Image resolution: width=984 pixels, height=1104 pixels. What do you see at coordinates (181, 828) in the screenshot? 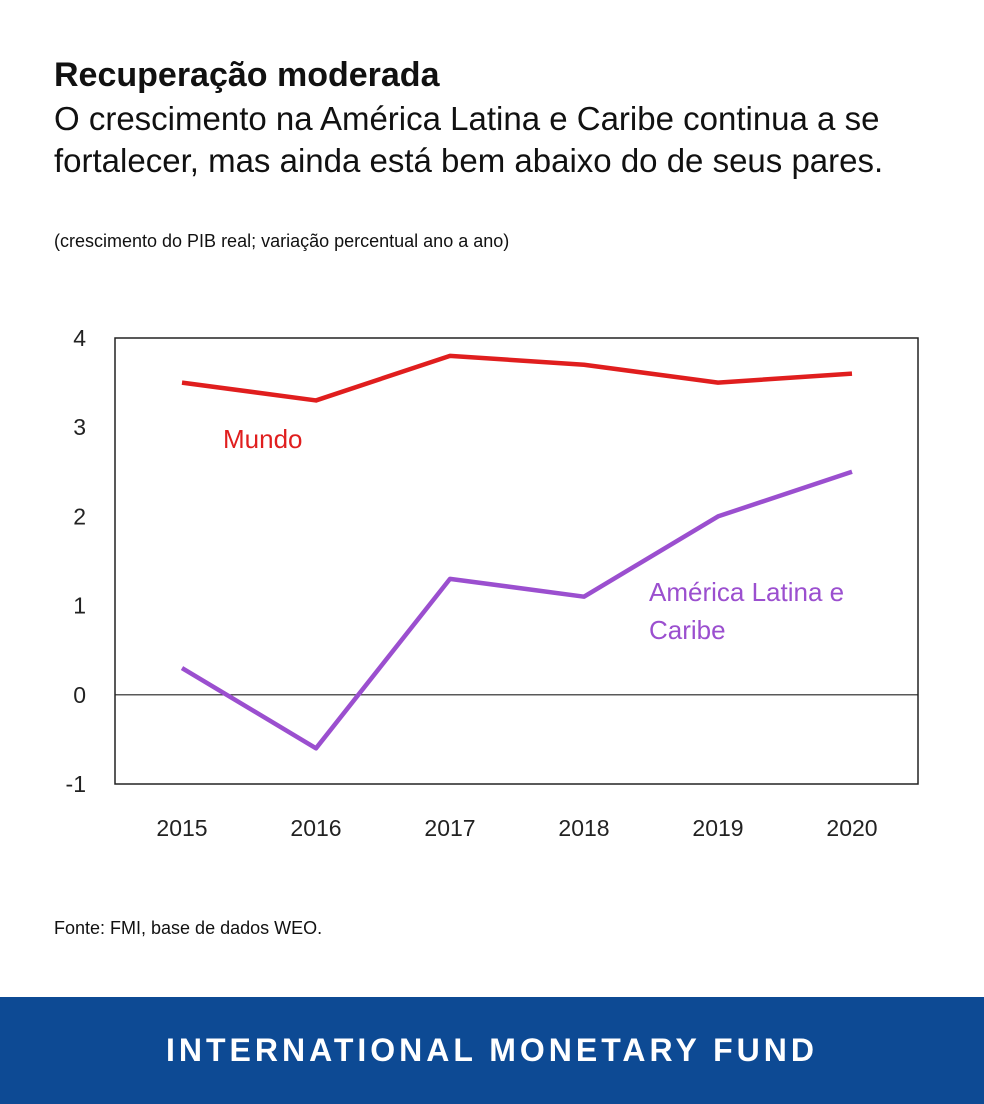
I see `x-tick-label: 2015` at bounding box center [181, 828].